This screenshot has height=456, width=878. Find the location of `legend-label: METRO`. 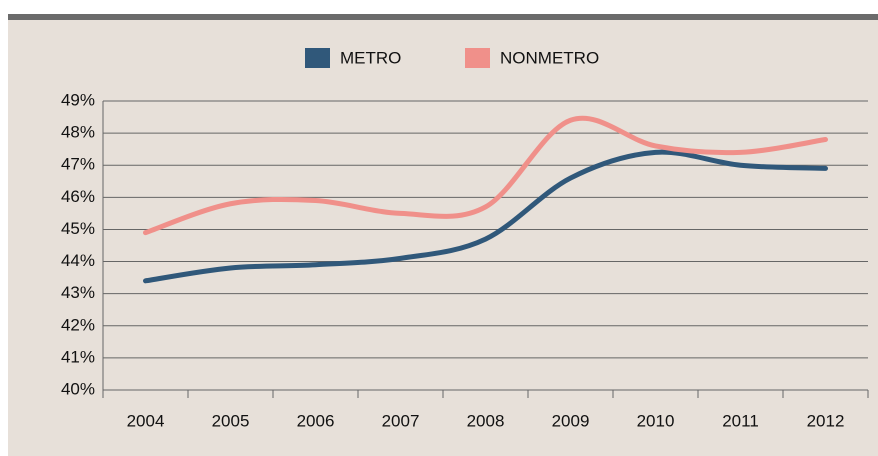

legend-label: METRO is located at coordinates (370, 57).